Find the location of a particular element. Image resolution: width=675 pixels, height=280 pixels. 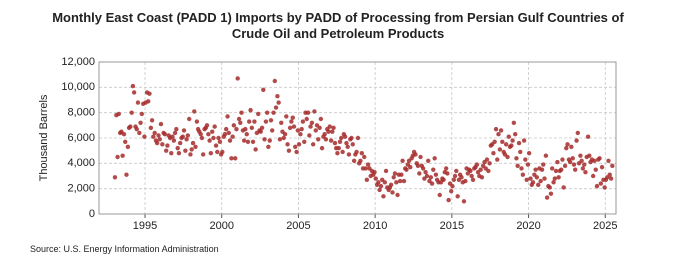

x-tick-label: 2025 is located at coordinates (605, 226).